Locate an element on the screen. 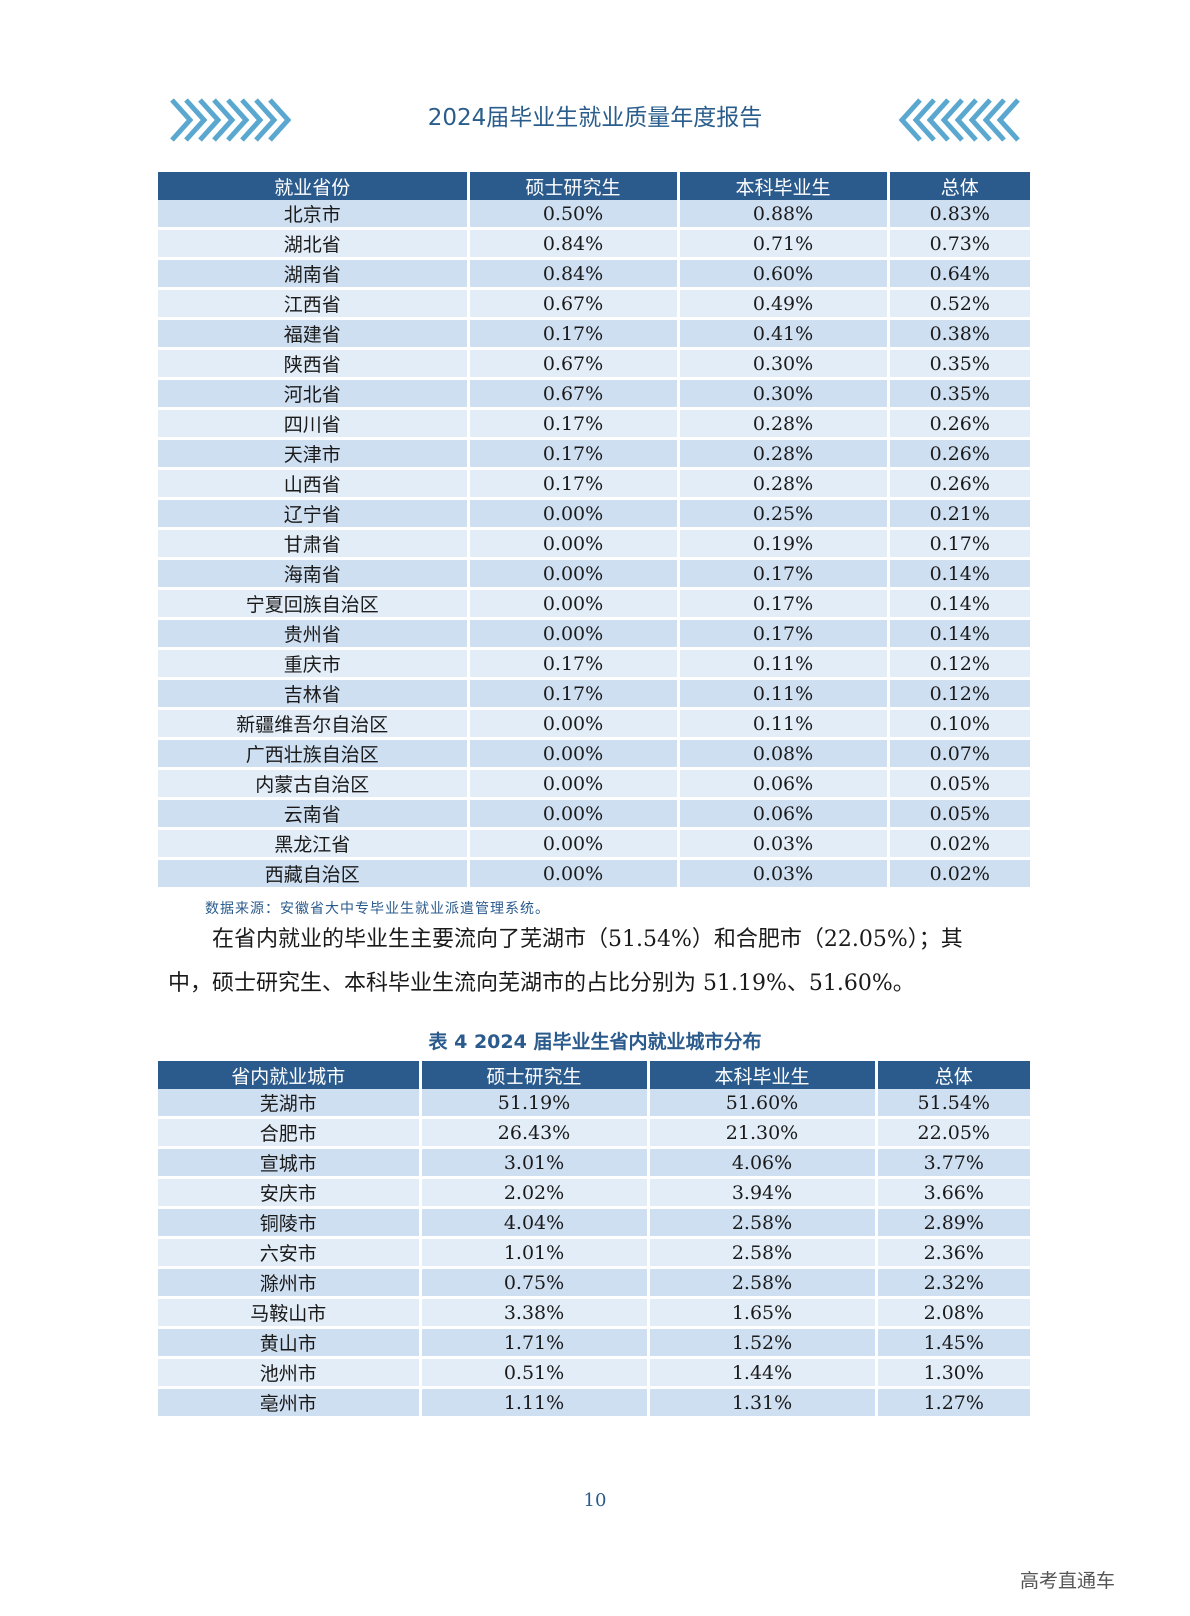  column-header: 就业省份 is located at coordinates (314, 186).